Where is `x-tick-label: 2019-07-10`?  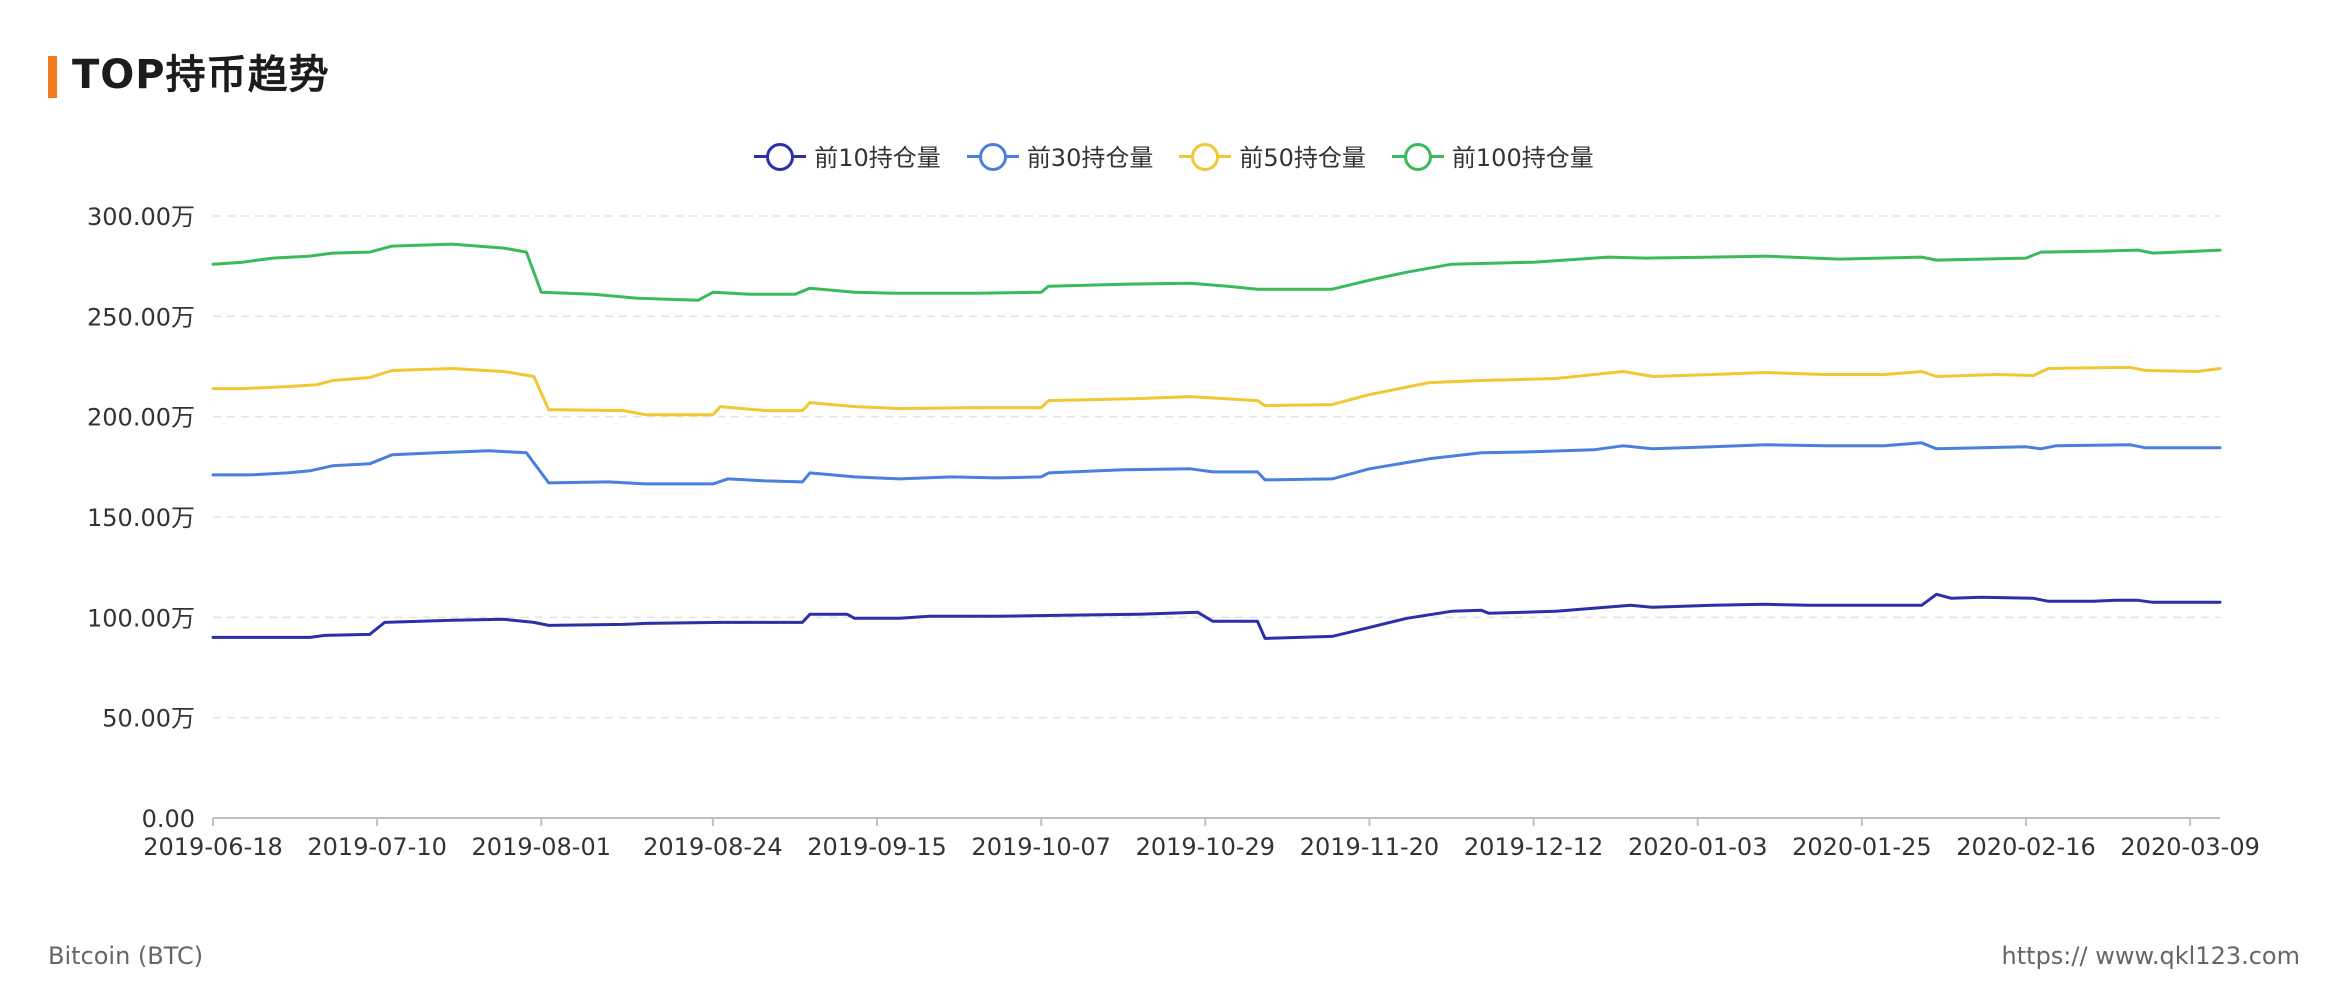
x-tick-label: 2019-07-10 is located at coordinates (376, 847).